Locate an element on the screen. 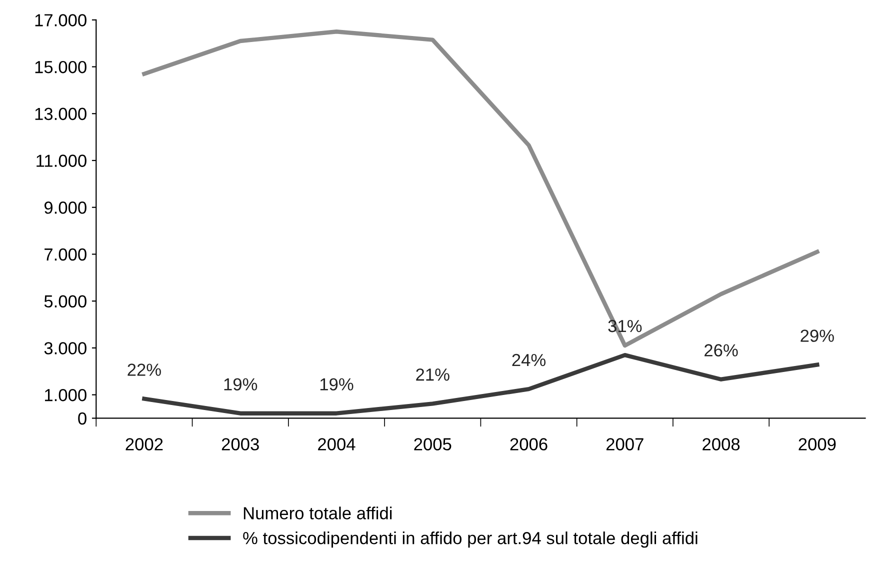  x-tick-label: 2002 is located at coordinates (144, 444).